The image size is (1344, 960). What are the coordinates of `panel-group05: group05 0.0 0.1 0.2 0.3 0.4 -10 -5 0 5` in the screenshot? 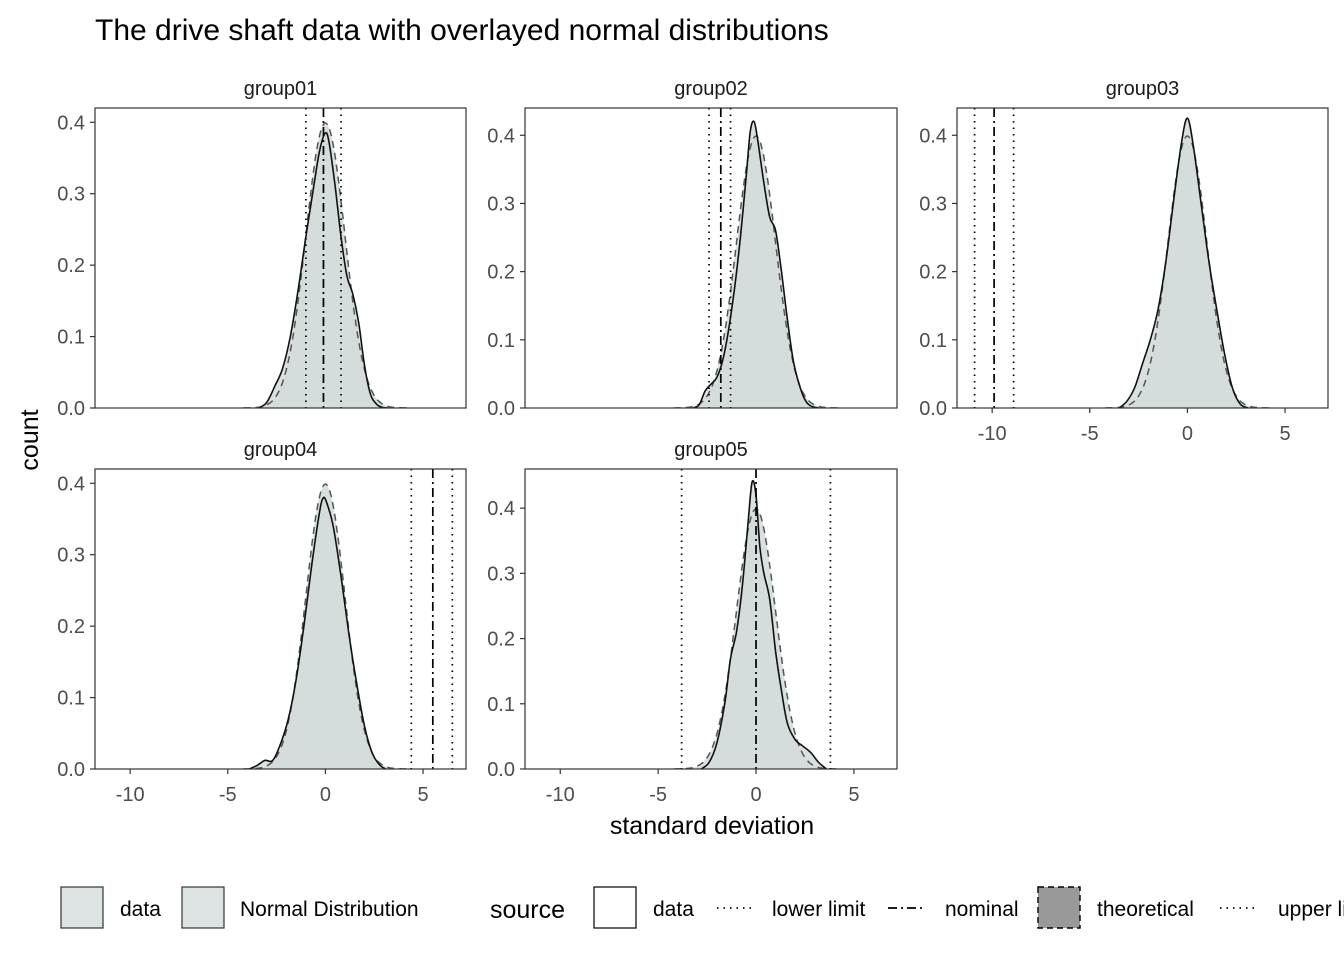 It's located at (692, 622).